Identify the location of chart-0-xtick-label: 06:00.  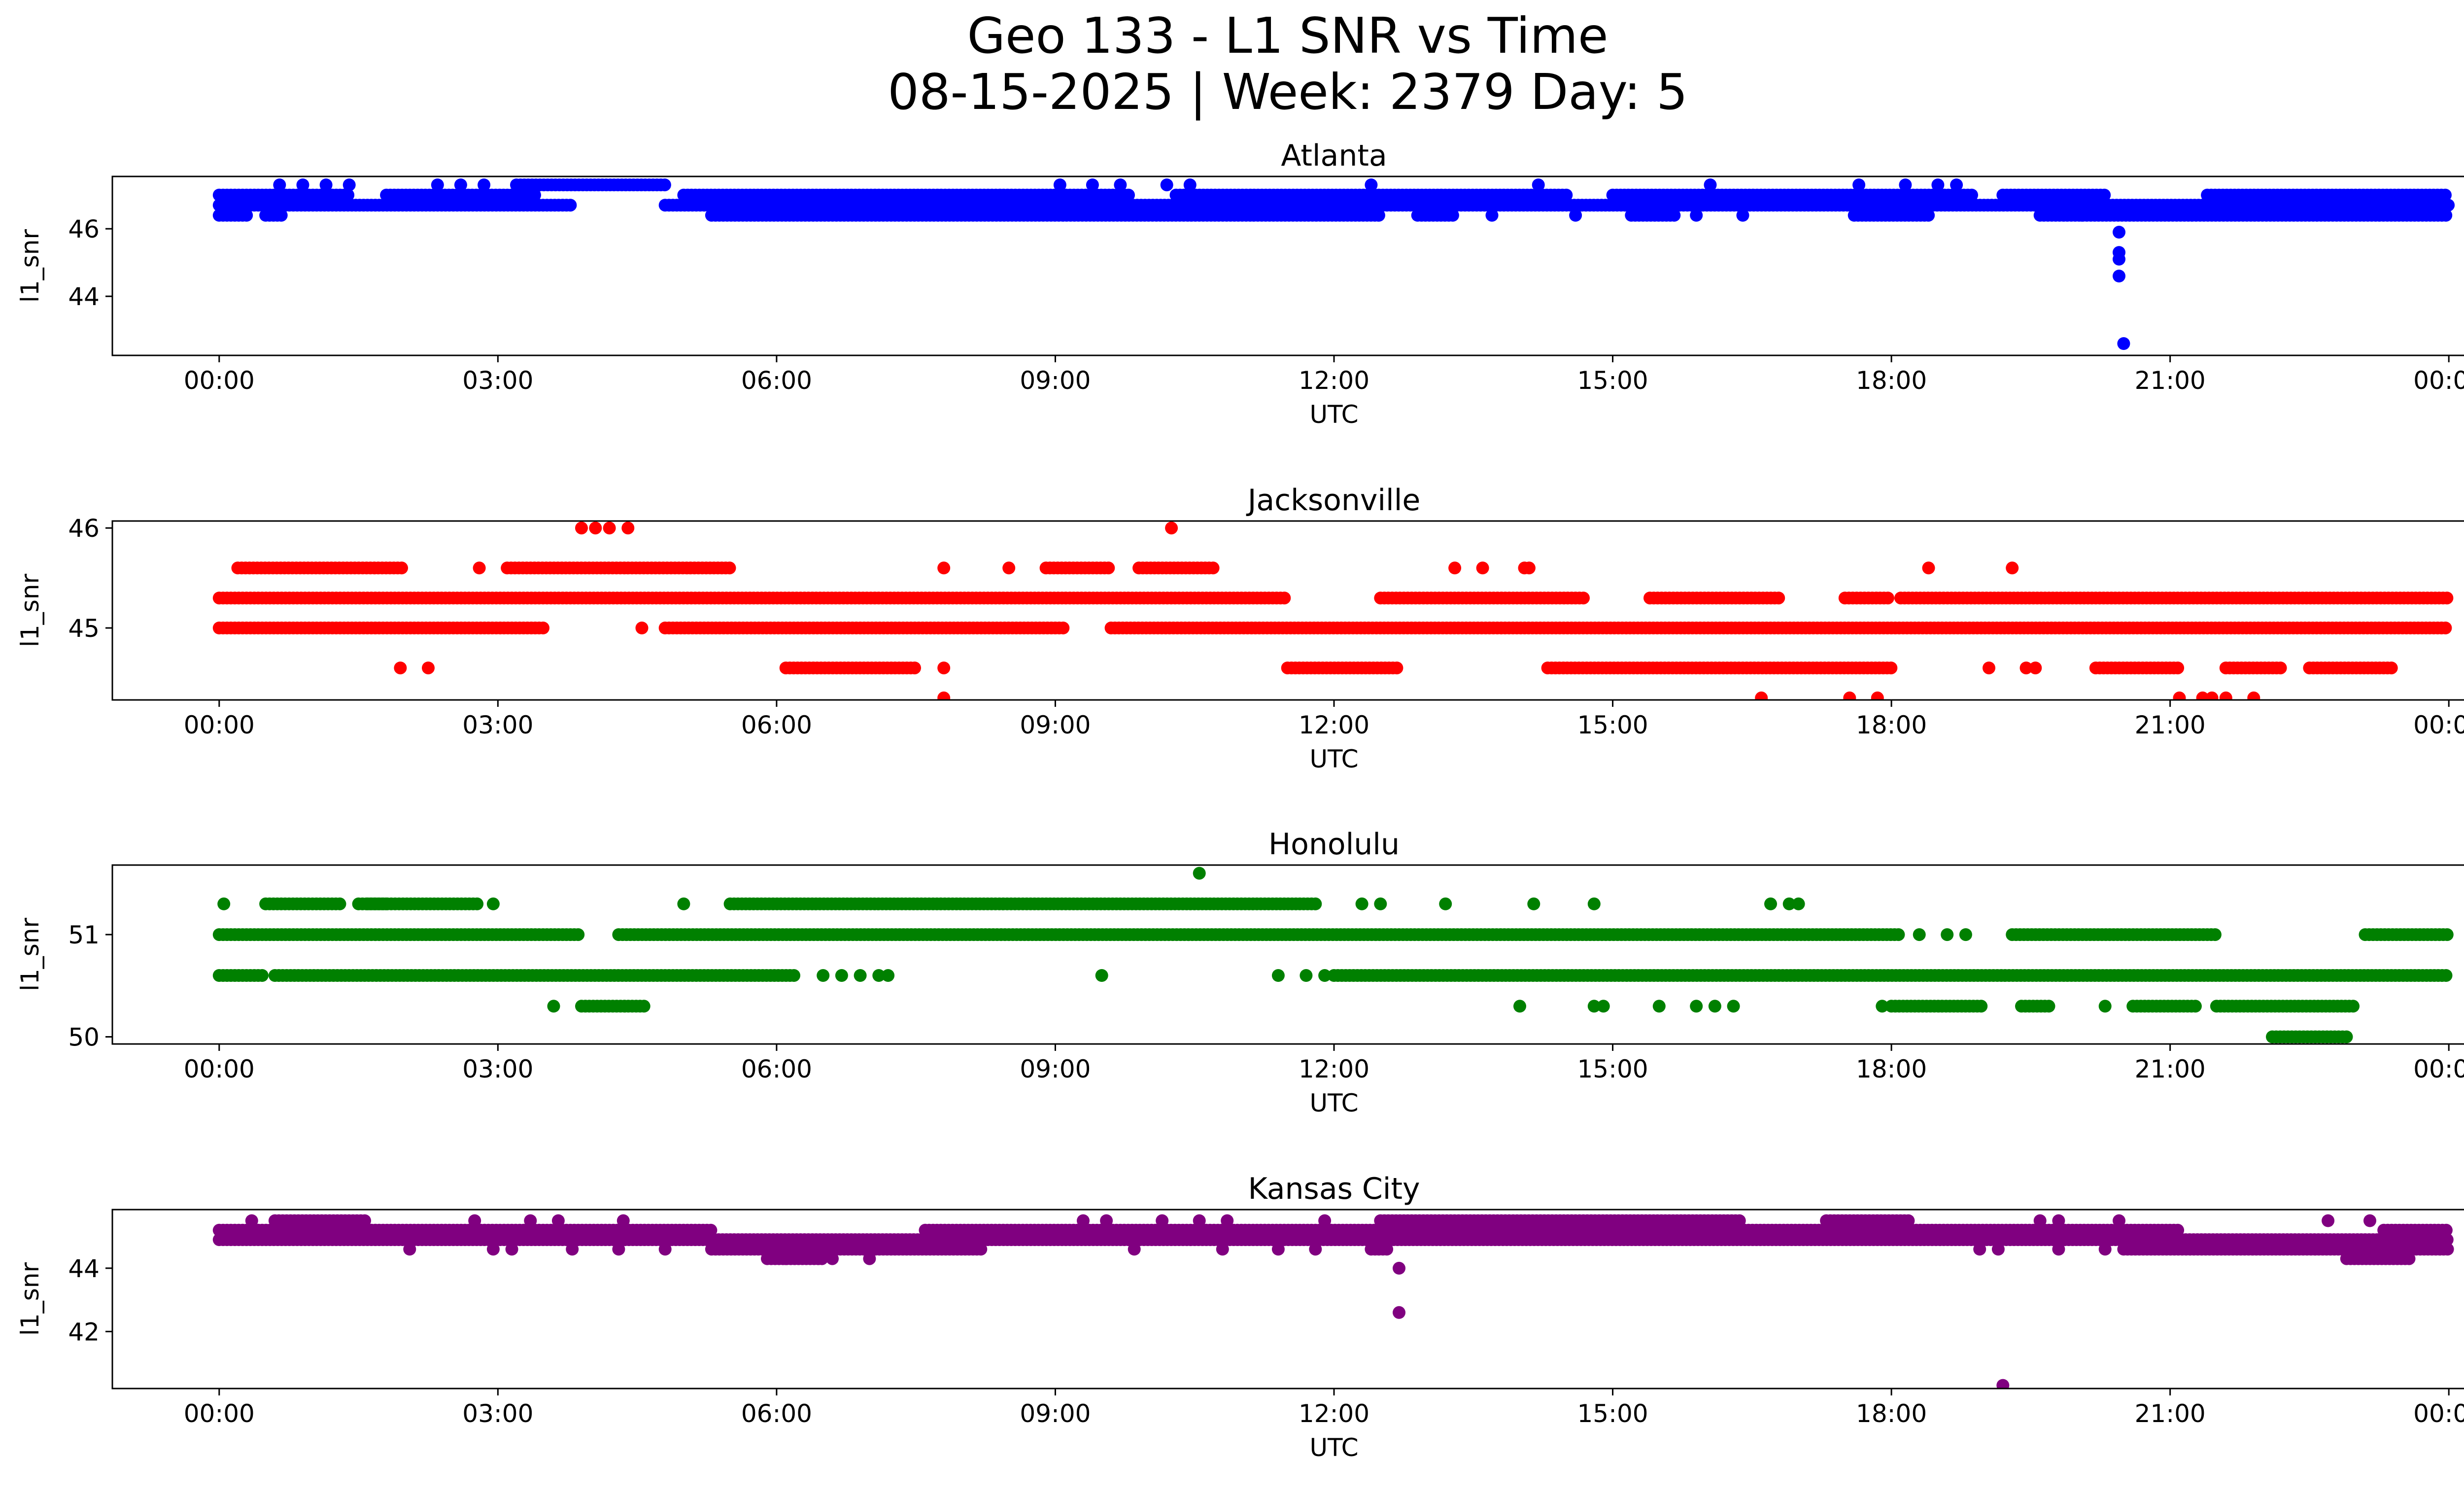
(776, 380).